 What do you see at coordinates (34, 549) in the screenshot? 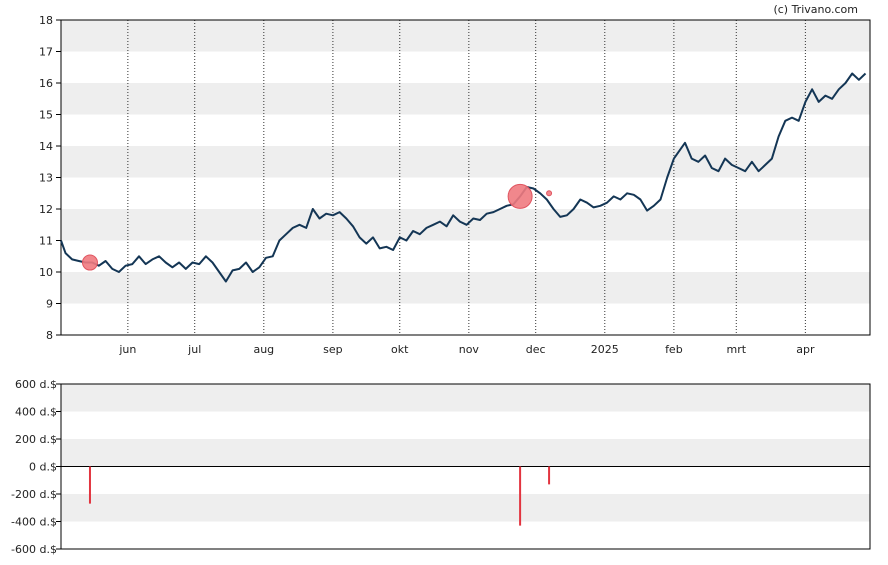
I see `y-tick-label: -600 d.$` at bounding box center [34, 549].